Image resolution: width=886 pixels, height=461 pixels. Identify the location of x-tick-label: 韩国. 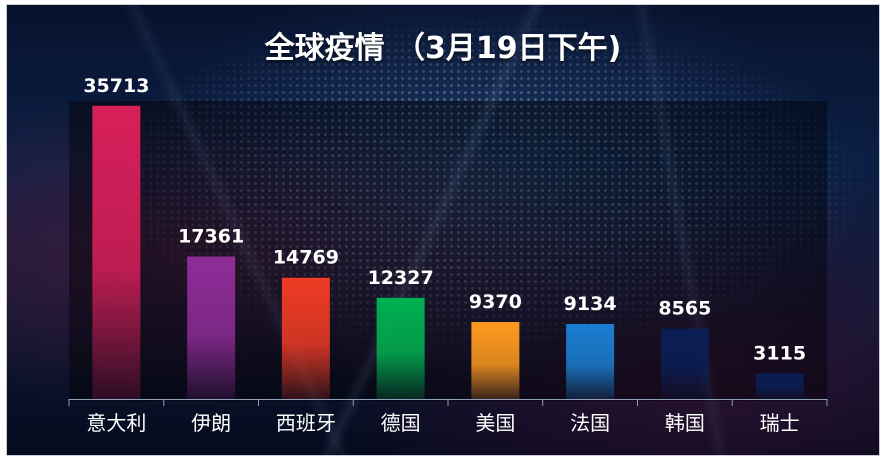
(685, 423).